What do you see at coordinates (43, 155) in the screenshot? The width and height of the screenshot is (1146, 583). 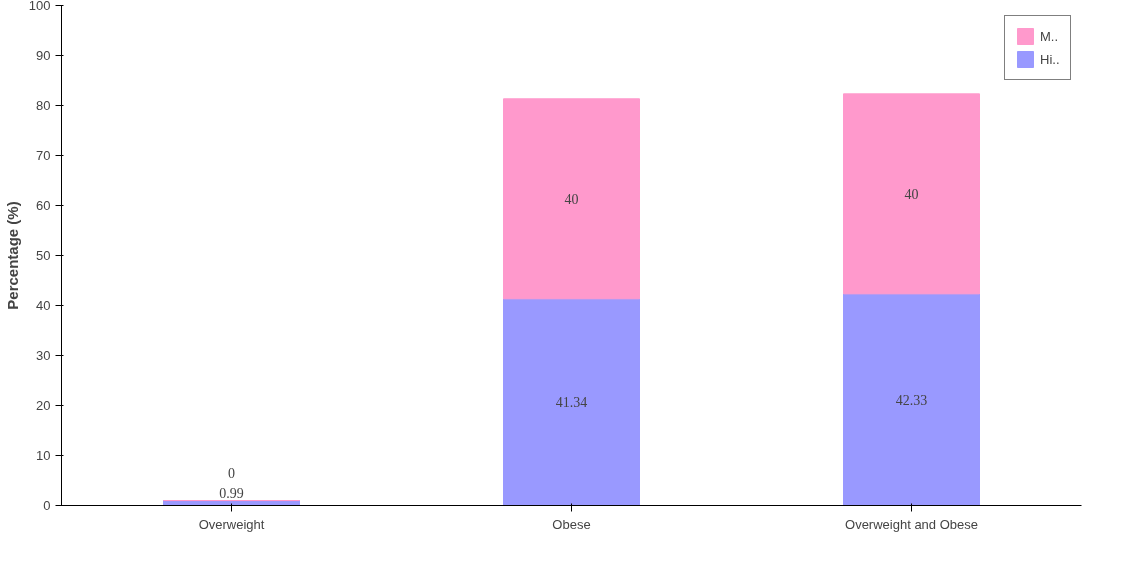 I see `y-tick-label: 70` at bounding box center [43, 155].